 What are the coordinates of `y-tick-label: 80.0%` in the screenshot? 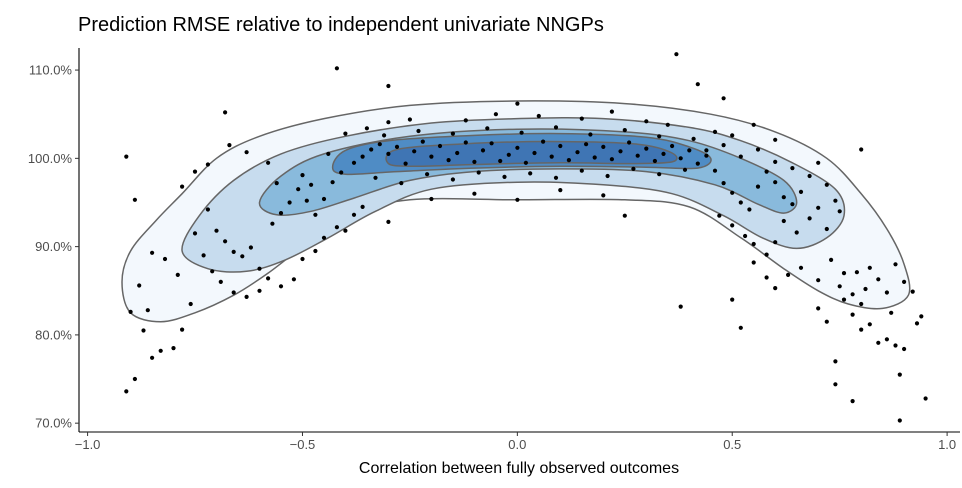 It's located at (53, 334).